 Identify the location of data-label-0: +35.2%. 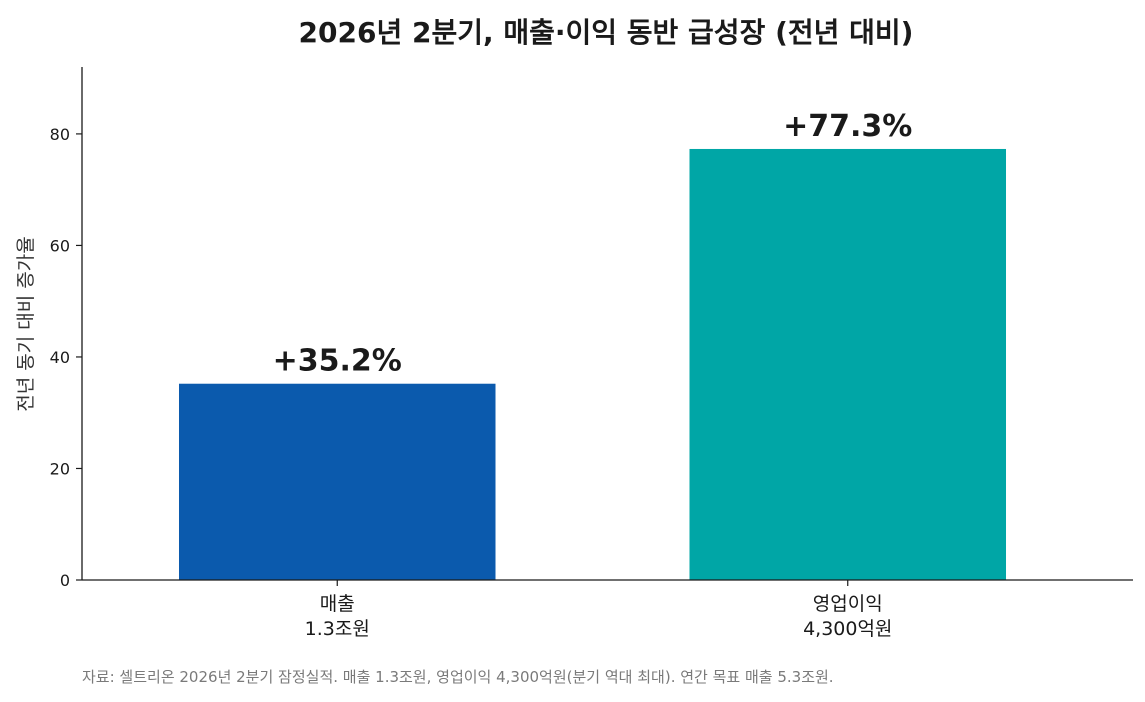
(337, 361).